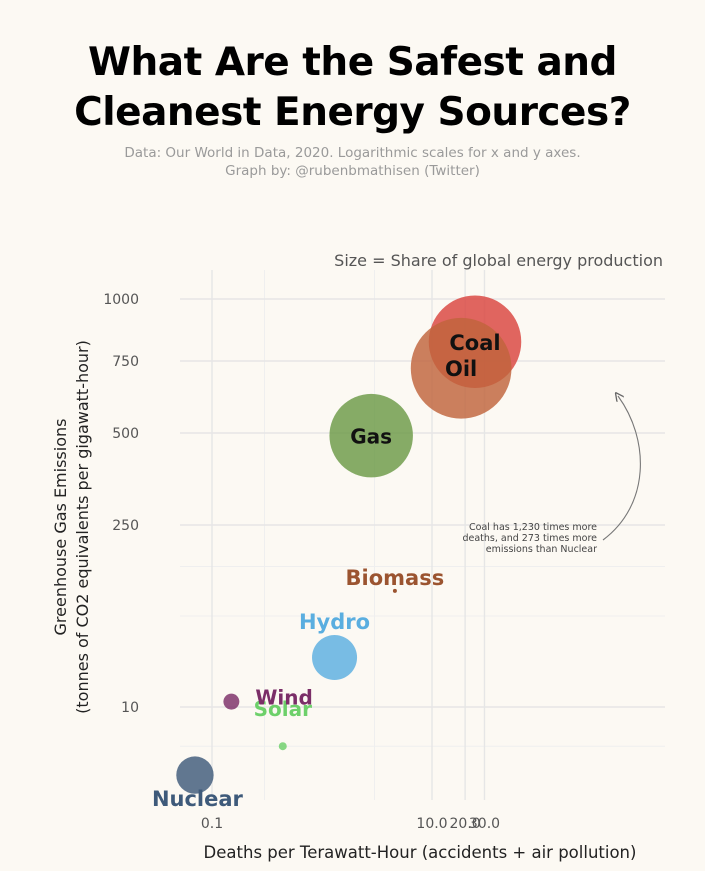 This screenshot has height=871, width=705. What do you see at coordinates (130, 708) in the screenshot?
I see `y-tick-label: 10` at bounding box center [130, 708].